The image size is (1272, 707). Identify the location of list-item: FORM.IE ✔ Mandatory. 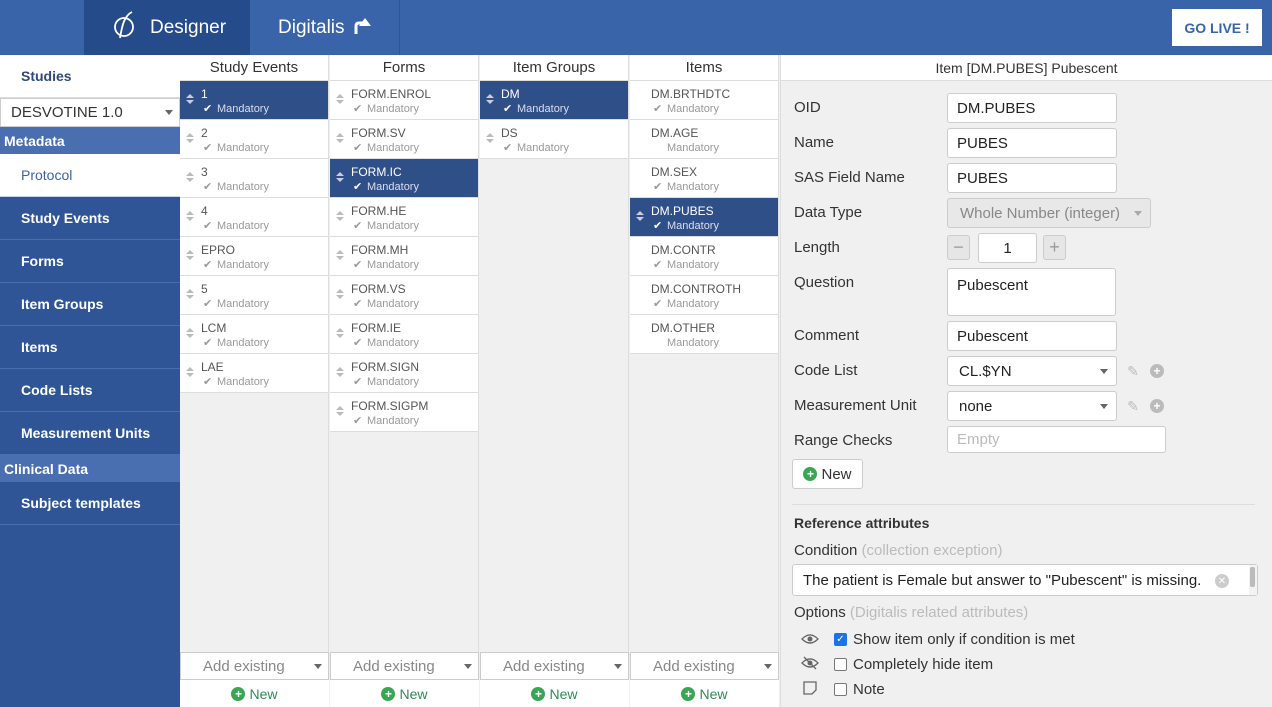
(404, 334).